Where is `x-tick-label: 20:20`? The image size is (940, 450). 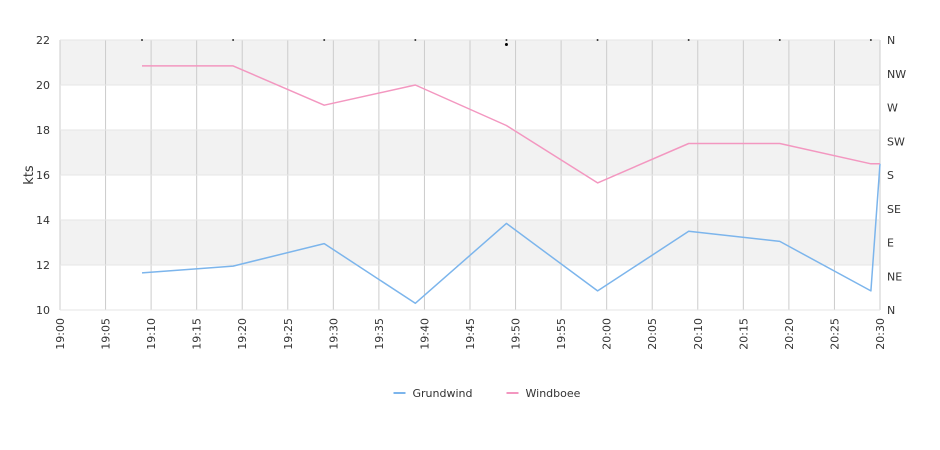 x-tick-label: 20:20 is located at coordinates (789, 334).